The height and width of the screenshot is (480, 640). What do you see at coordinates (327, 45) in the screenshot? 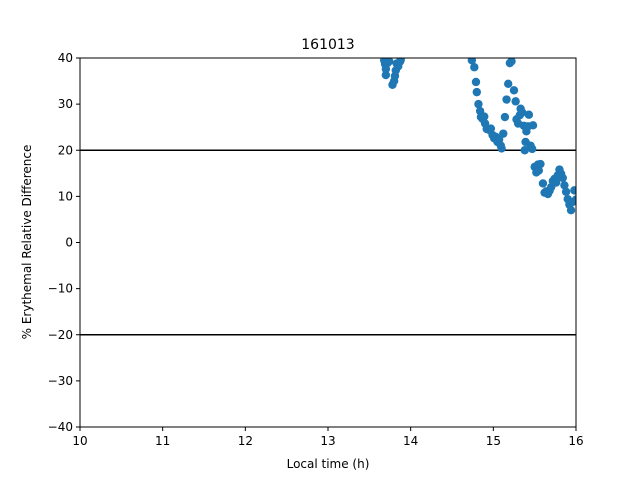
I see `chart-title: 161013` at bounding box center [327, 45].